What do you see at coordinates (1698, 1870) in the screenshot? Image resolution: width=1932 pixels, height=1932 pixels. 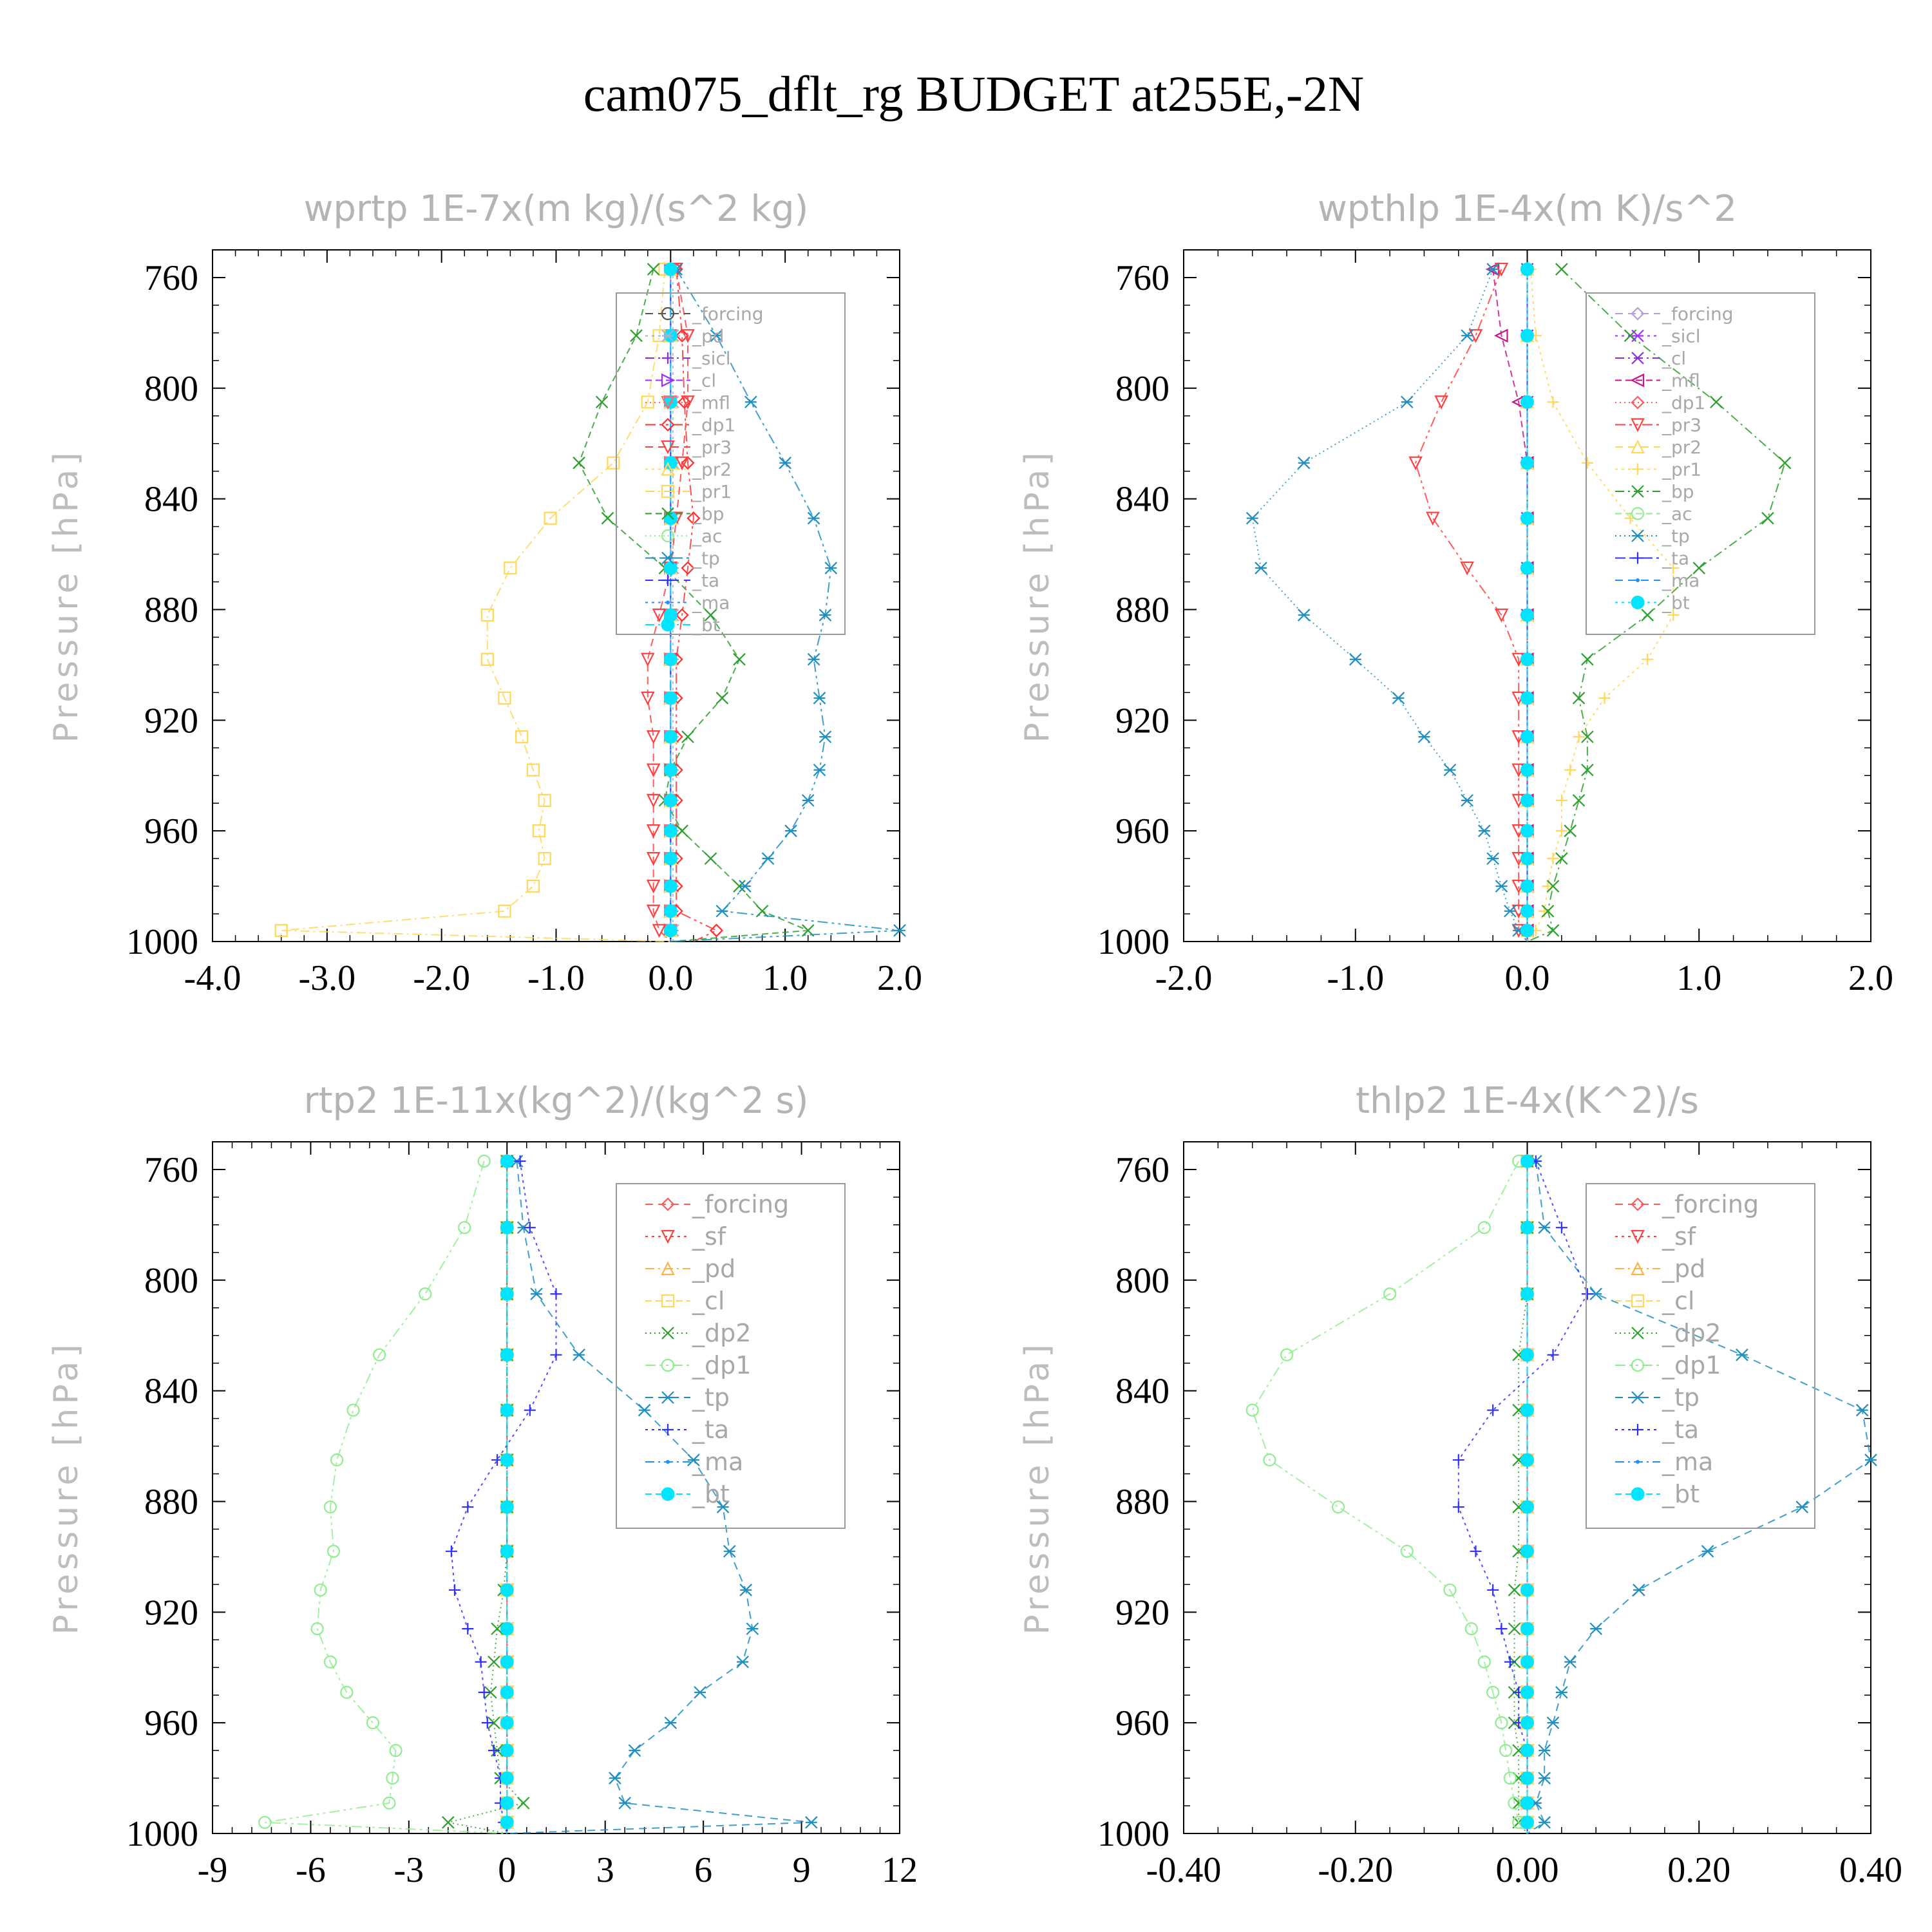 I see `x-tick-label: 0.20` at bounding box center [1698, 1870].